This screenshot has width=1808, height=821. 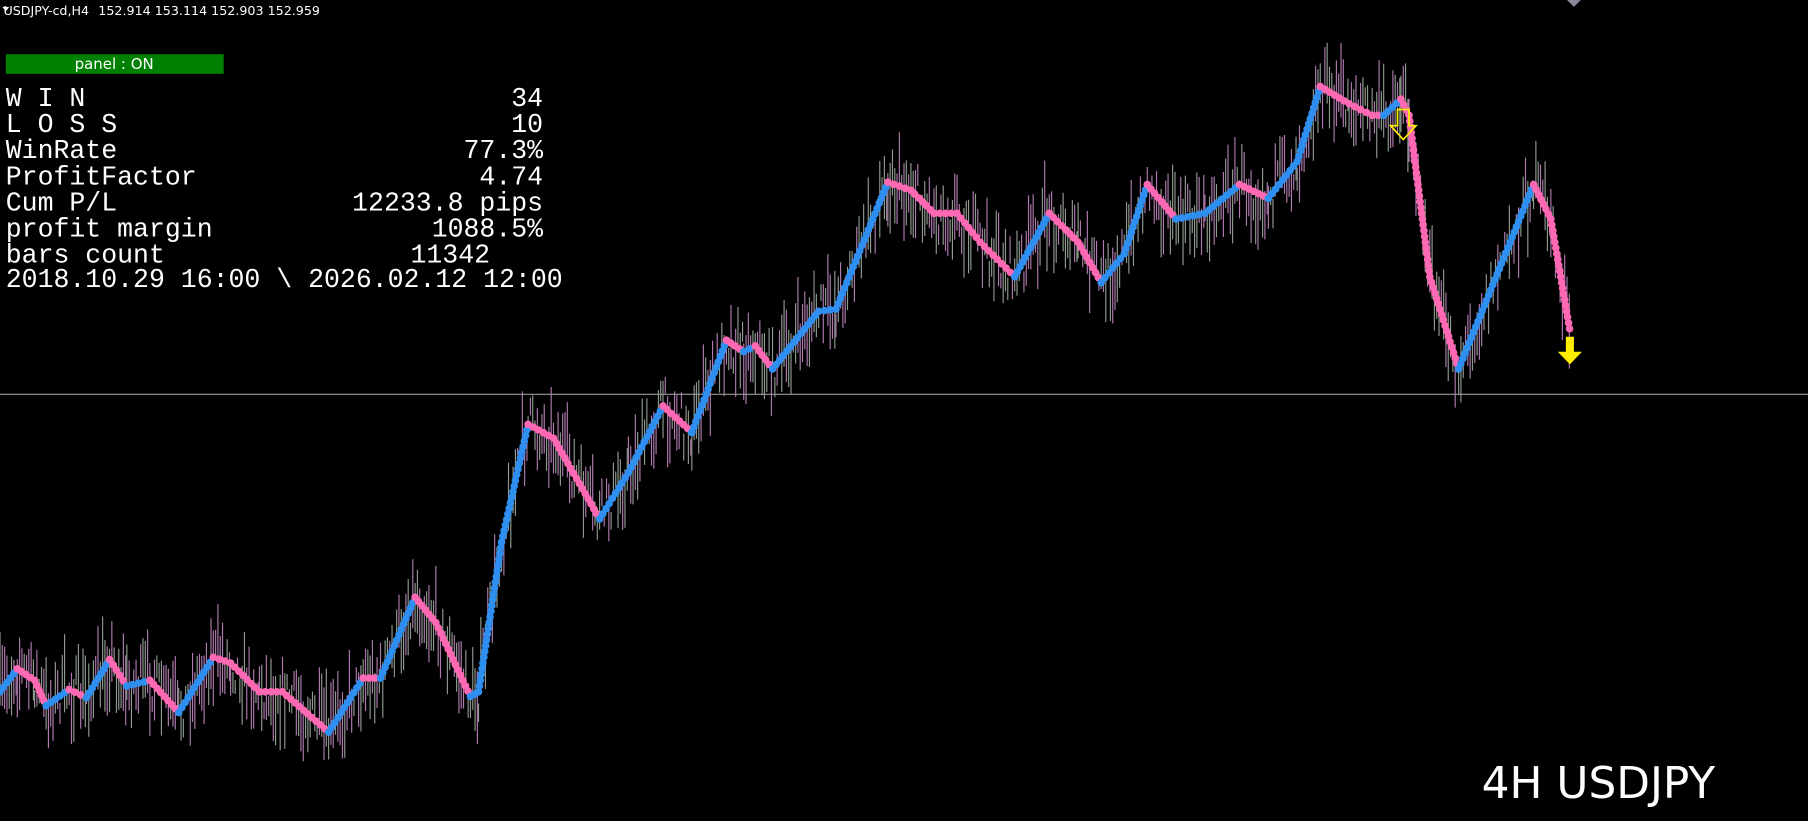 I want to click on stat-value: 4.74, so click(x=511, y=177).